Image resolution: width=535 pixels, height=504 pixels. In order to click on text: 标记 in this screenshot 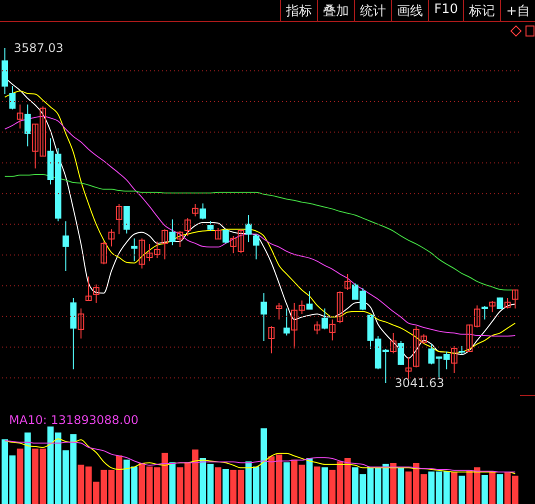, I will do `click(481, 10)`.